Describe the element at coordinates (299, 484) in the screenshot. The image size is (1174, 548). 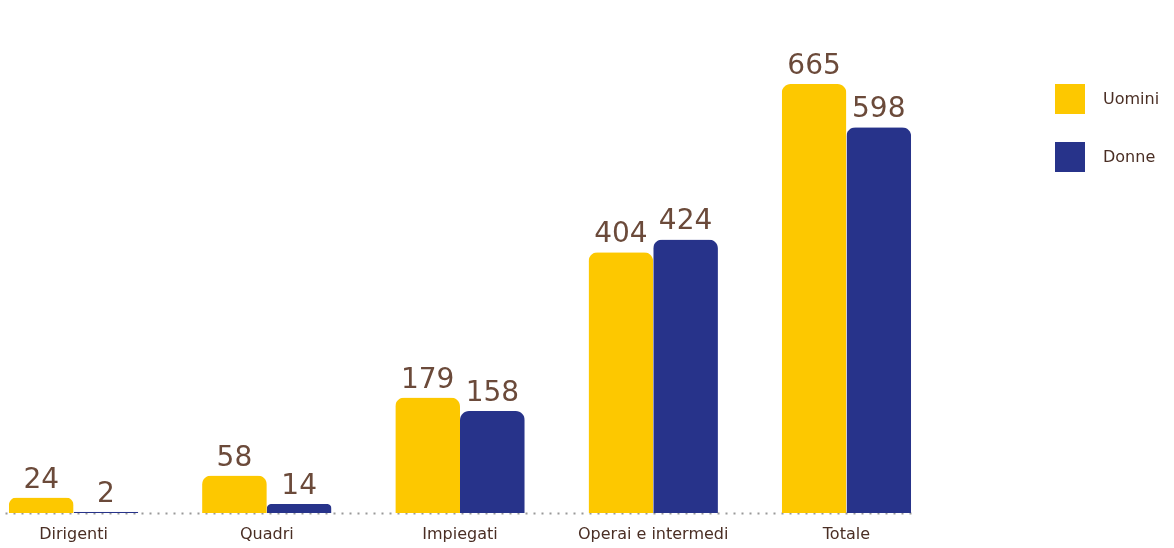
I see `data-label: 14` at that location.